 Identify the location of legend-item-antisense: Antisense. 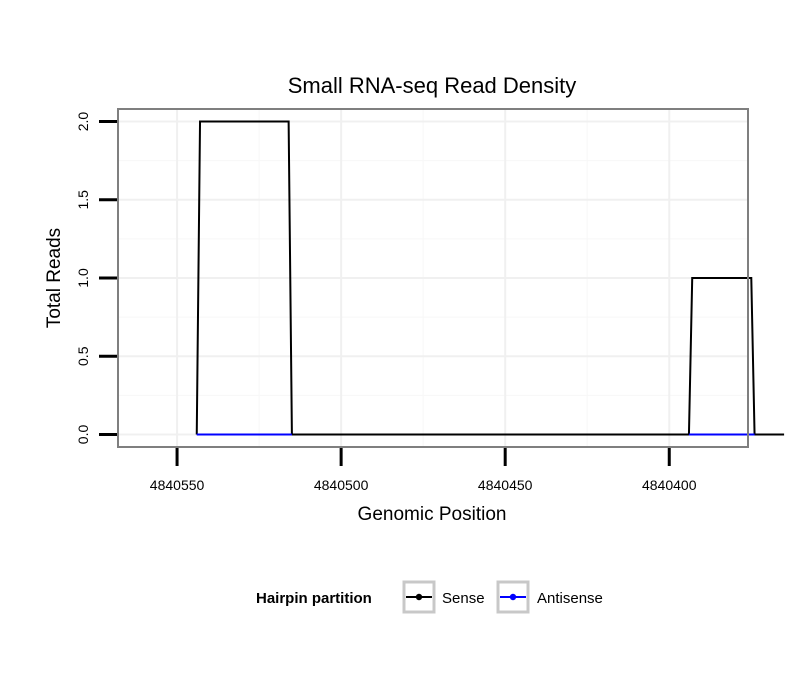
(549, 597).